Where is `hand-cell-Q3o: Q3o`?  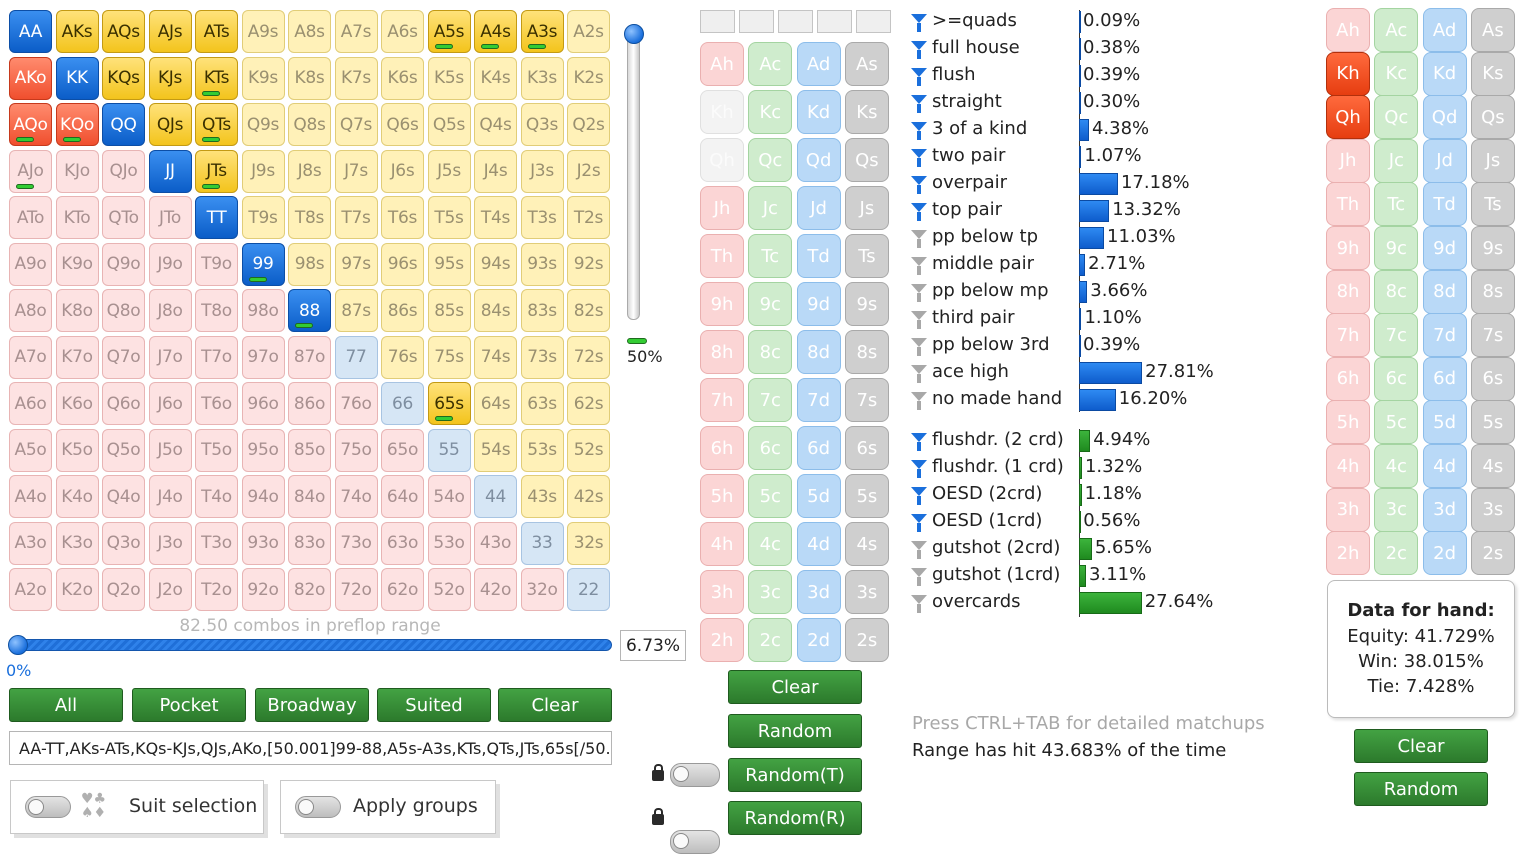 hand-cell-Q3o: Q3o is located at coordinates (123, 543).